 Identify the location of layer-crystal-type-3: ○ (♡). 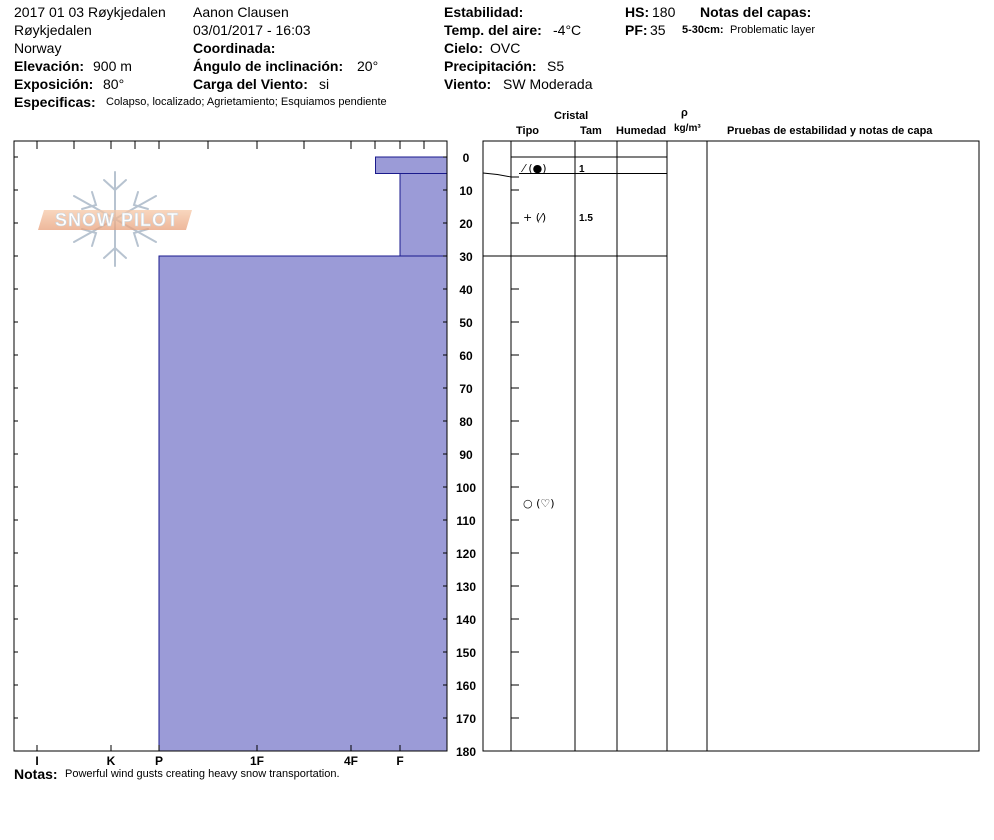
(539, 503).